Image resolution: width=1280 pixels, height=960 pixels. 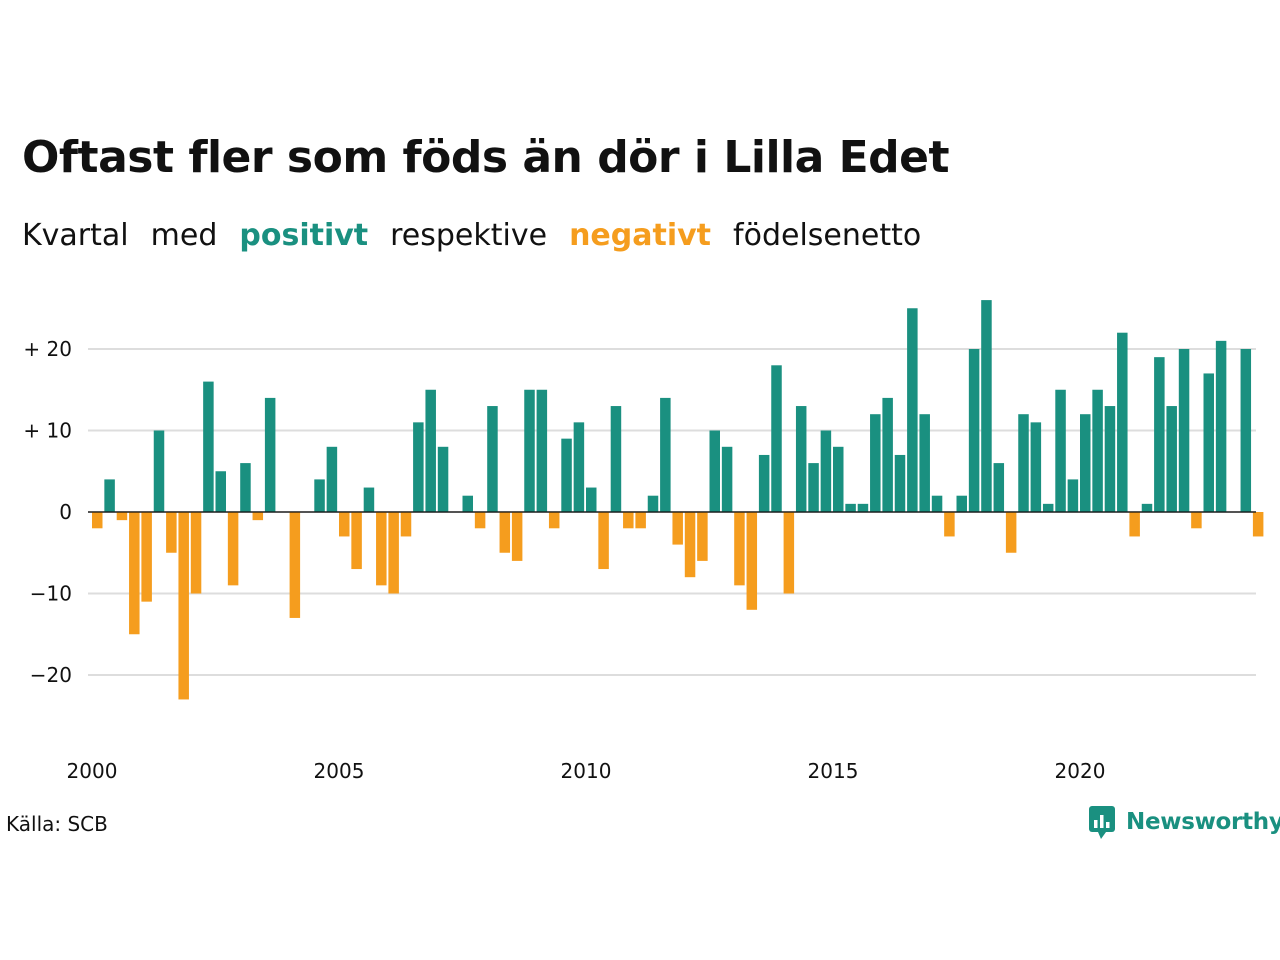 I want to click on subtitle-text-fodelsenetto: födelsenetto, so click(x=827, y=235).